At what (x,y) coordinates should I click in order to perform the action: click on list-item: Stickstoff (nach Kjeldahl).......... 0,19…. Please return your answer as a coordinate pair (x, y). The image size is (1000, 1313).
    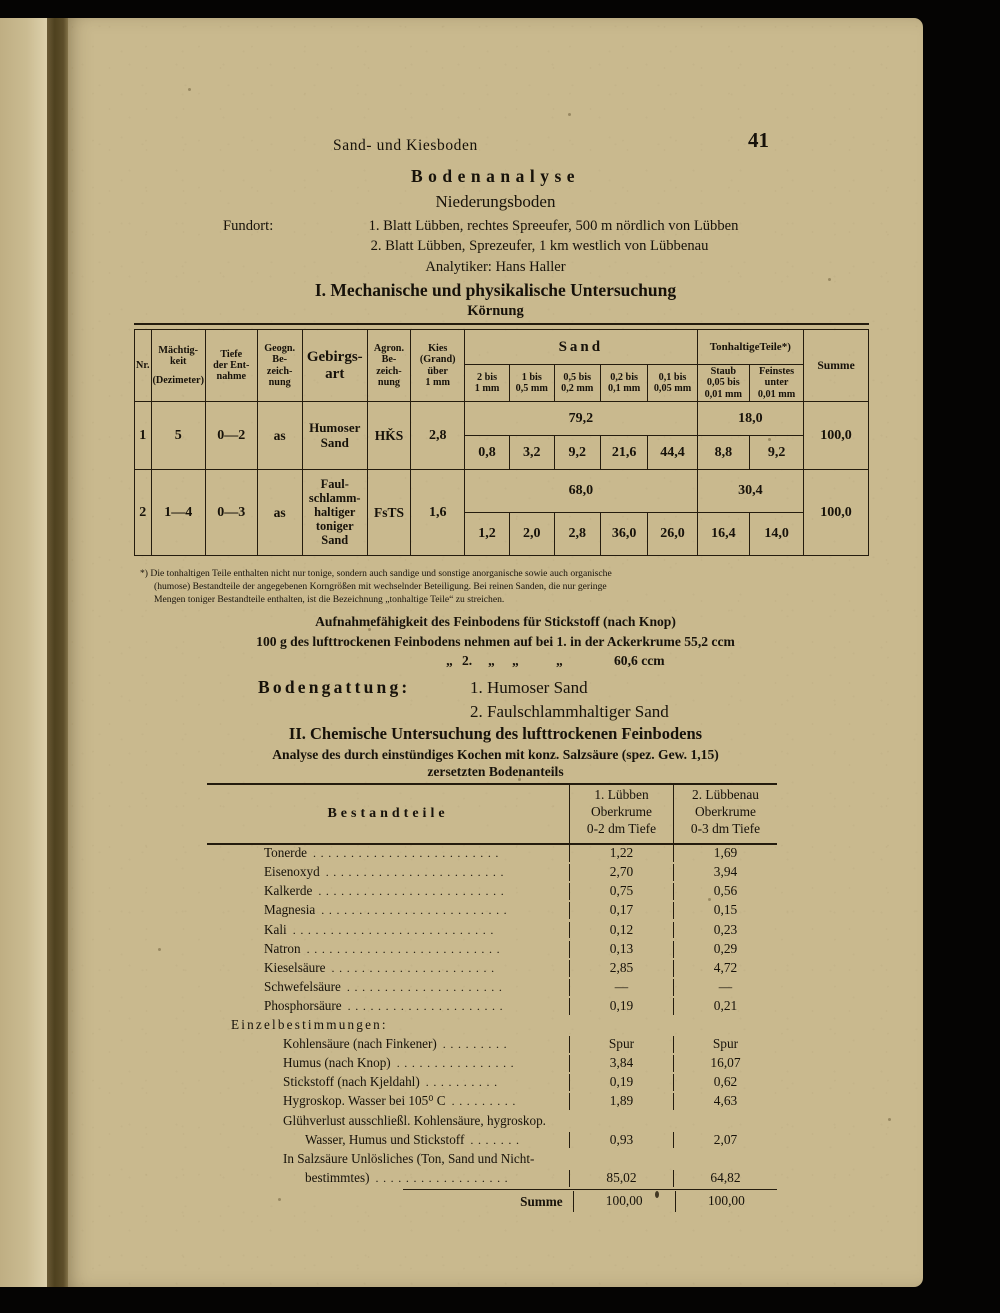
    Looking at the image, I should click on (492, 1083).